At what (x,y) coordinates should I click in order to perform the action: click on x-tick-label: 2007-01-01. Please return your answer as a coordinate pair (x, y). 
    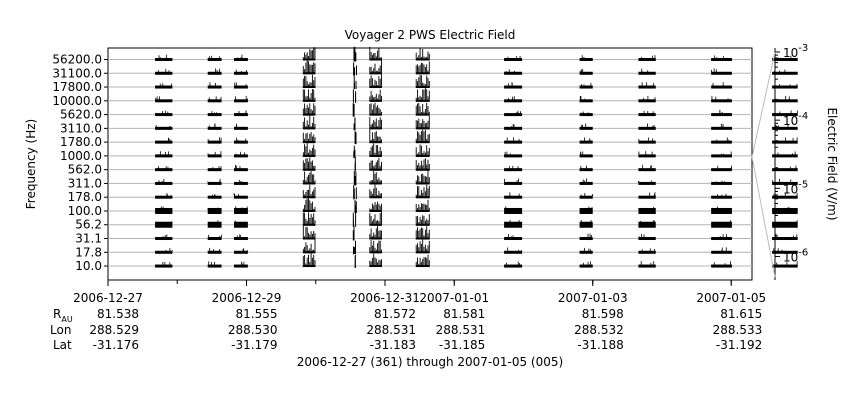
    Looking at the image, I should click on (454, 298).